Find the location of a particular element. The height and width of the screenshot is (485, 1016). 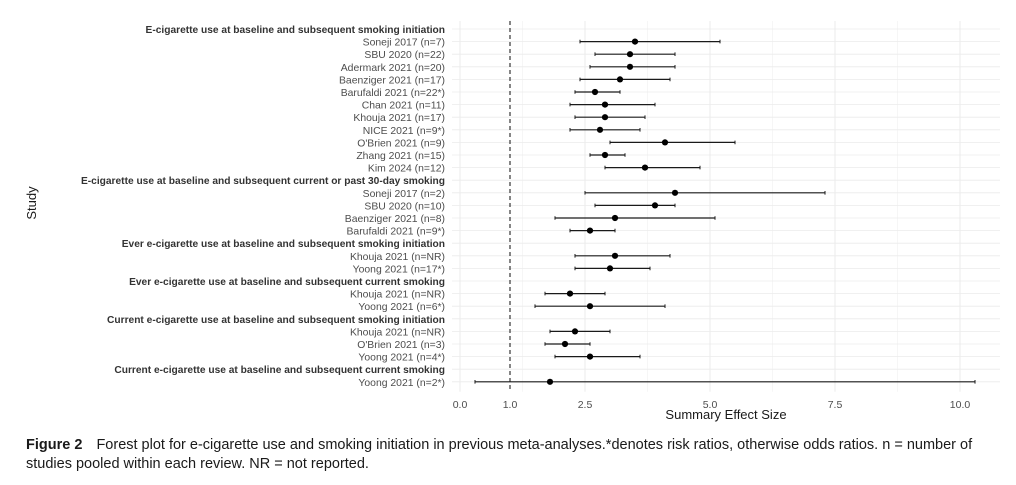

study-label: Yoong 2021 (n=17*) is located at coordinates (399, 269).